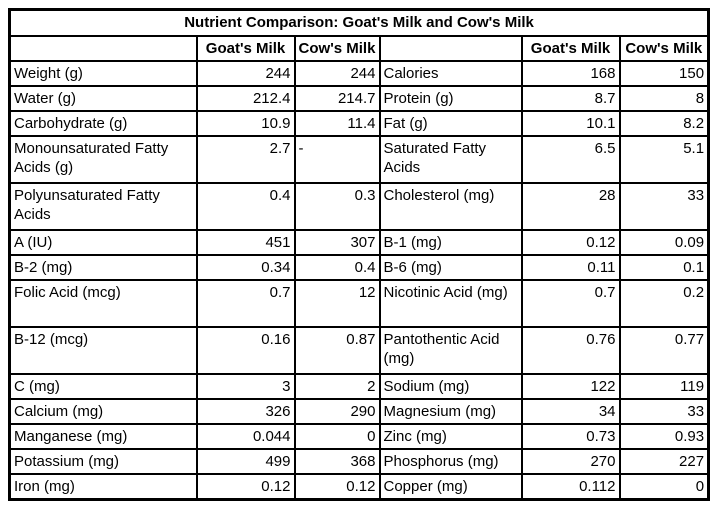  What do you see at coordinates (103, 486) in the screenshot?
I see `nutrient-label-cell: Iron (mg)` at bounding box center [103, 486].